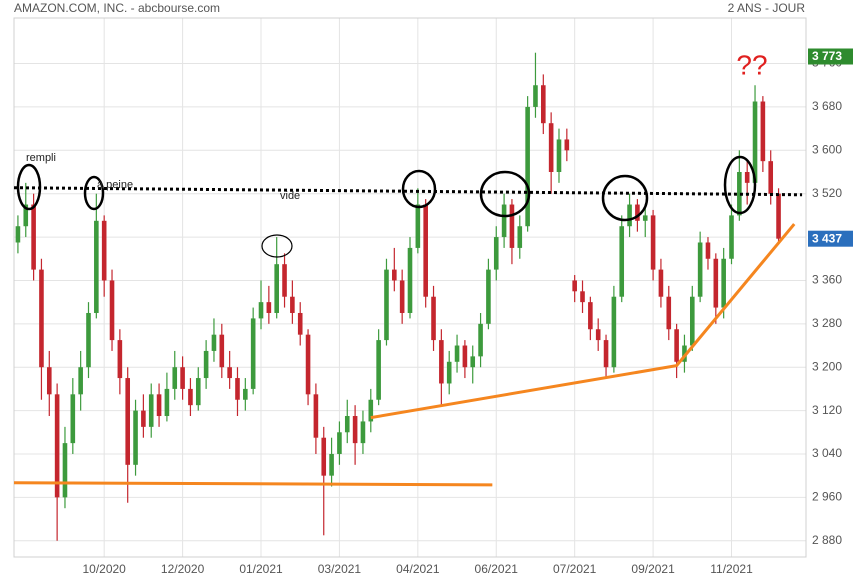 The width and height of the screenshot is (855, 580). I want to click on y-tick-label: 3 040, so click(827, 453).